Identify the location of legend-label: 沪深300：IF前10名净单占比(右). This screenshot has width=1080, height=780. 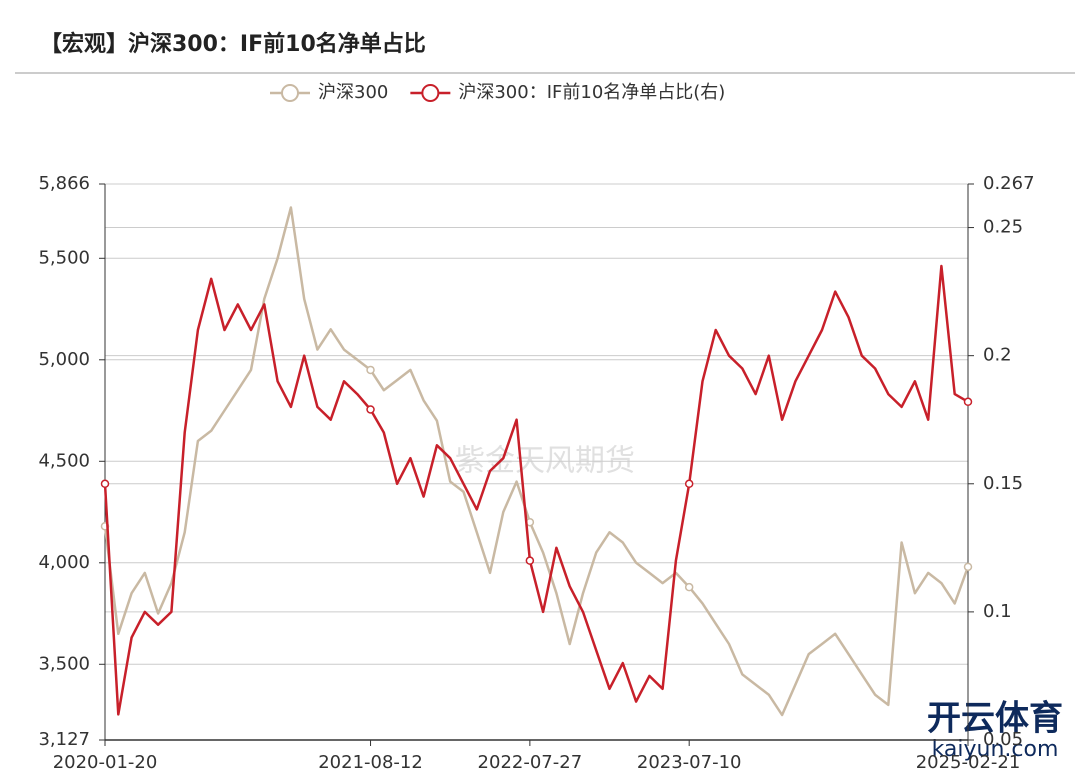
(591, 92).